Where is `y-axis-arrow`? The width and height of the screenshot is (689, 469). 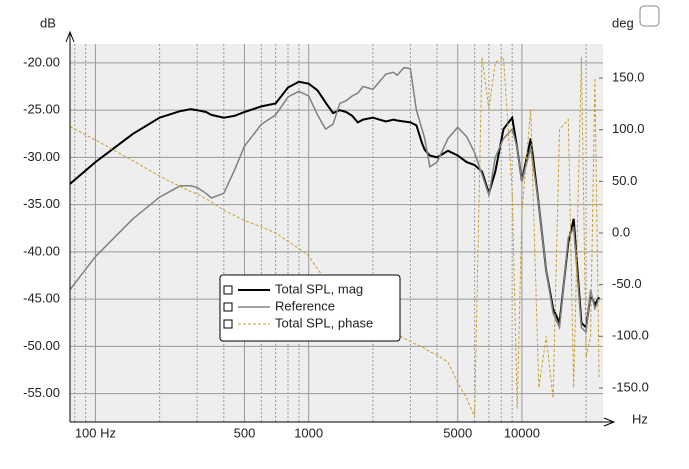
y-axis-arrow is located at coordinates (70, 36).